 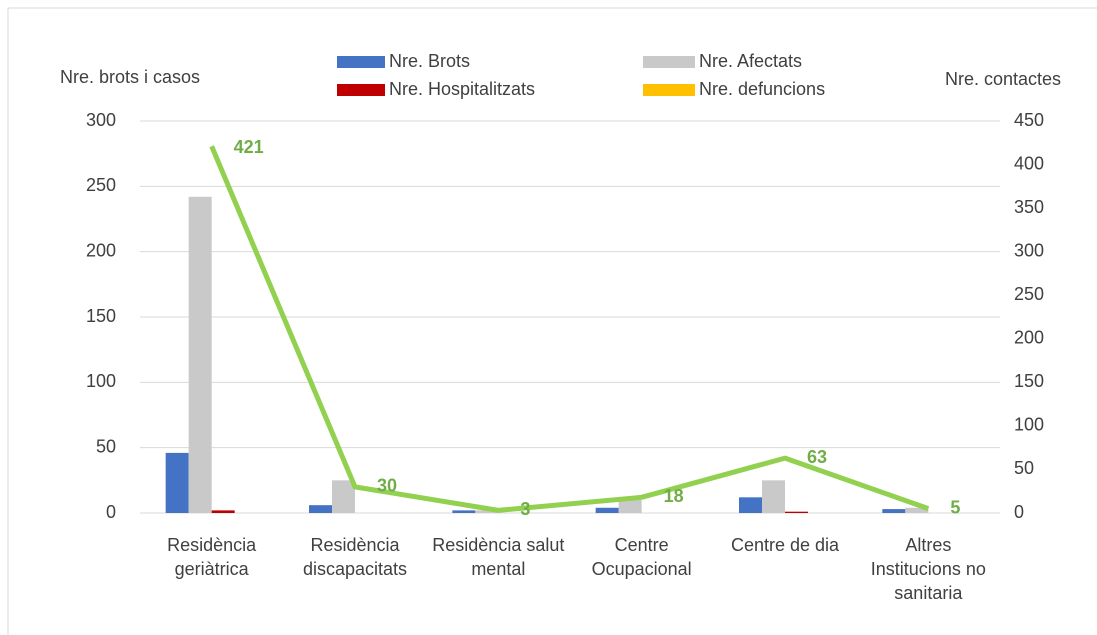 What do you see at coordinates (101, 185) in the screenshot?
I see `y-tick-label: 250` at bounding box center [101, 185].